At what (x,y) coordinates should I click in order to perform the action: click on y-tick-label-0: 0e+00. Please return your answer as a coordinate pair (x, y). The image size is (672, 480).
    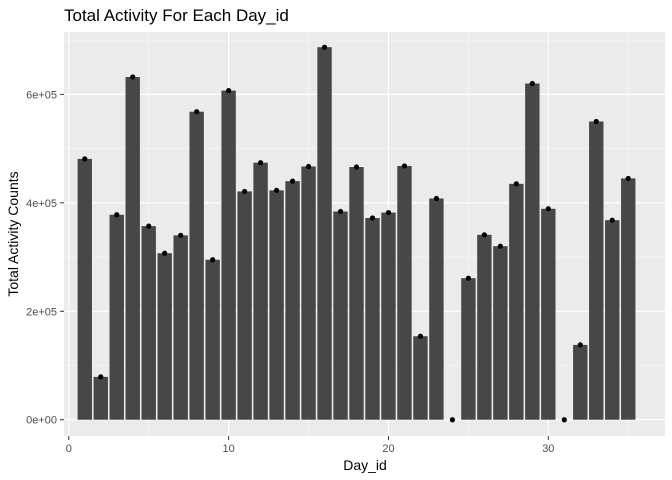
    Looking at the image, I should click on (41, 421).